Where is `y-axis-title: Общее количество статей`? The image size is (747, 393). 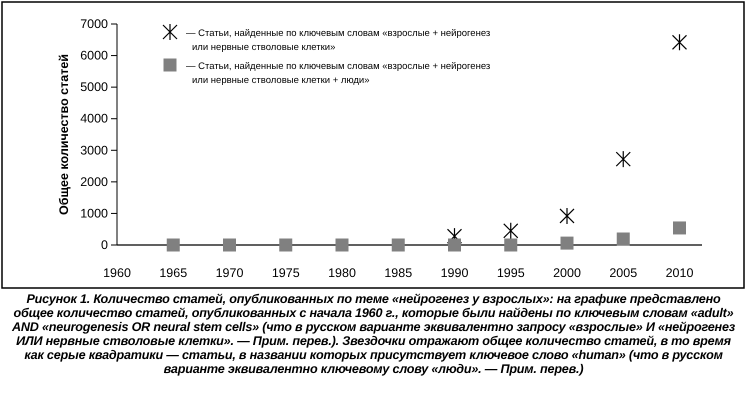 y-axis-title: Общее количество статей is located at coordinates (64, 134).